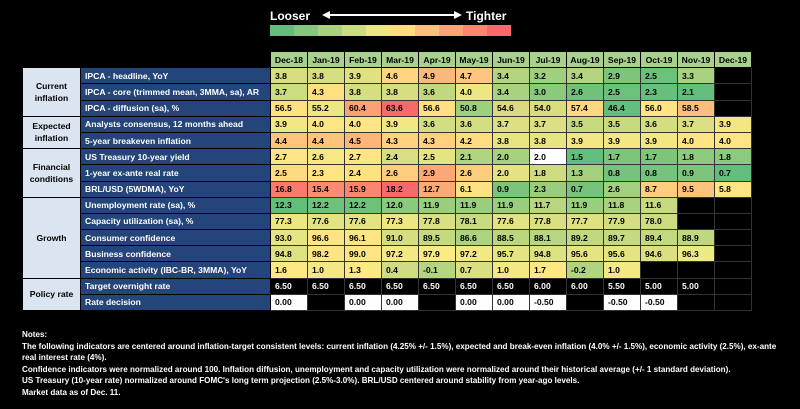 This screenshot has width=800, height=409. What do you see at coordinates (437, 108) in the screenshot?
I see `value-cell: 56.6` at bounding box center [437, 108].